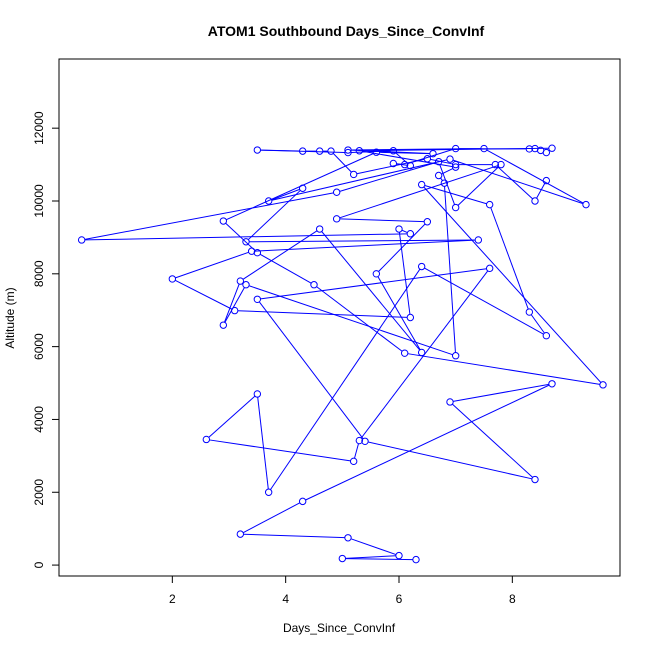 The image size is (650, 650). What do you see at coordinates (39, 492) in the screenshot?
I see `y-tick-label: 2000` at bounding box center [39, 492].